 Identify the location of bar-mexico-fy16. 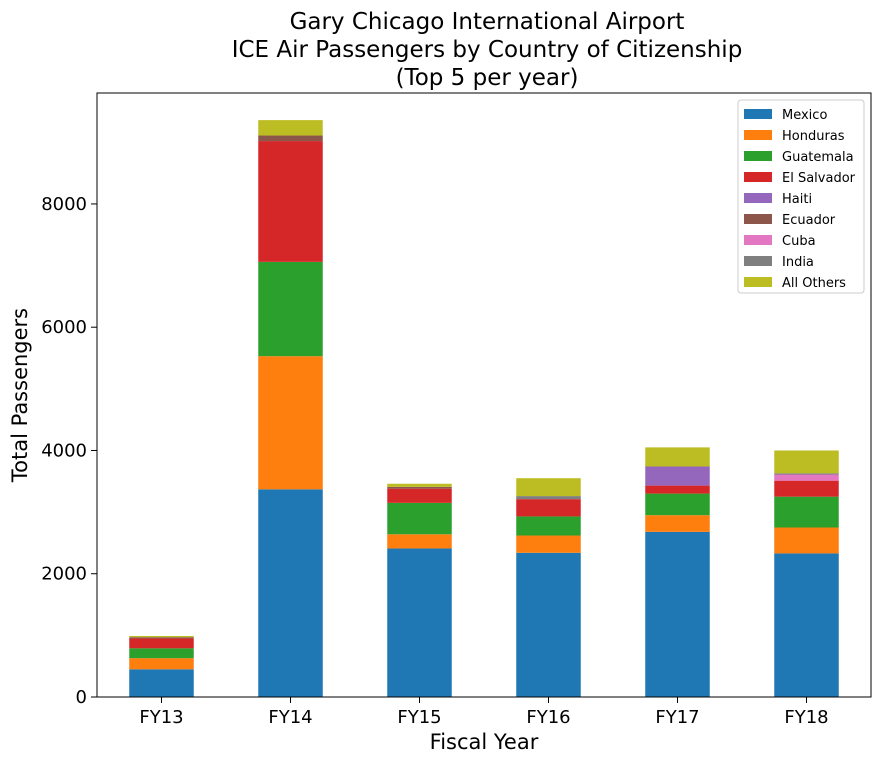
(548, 624).